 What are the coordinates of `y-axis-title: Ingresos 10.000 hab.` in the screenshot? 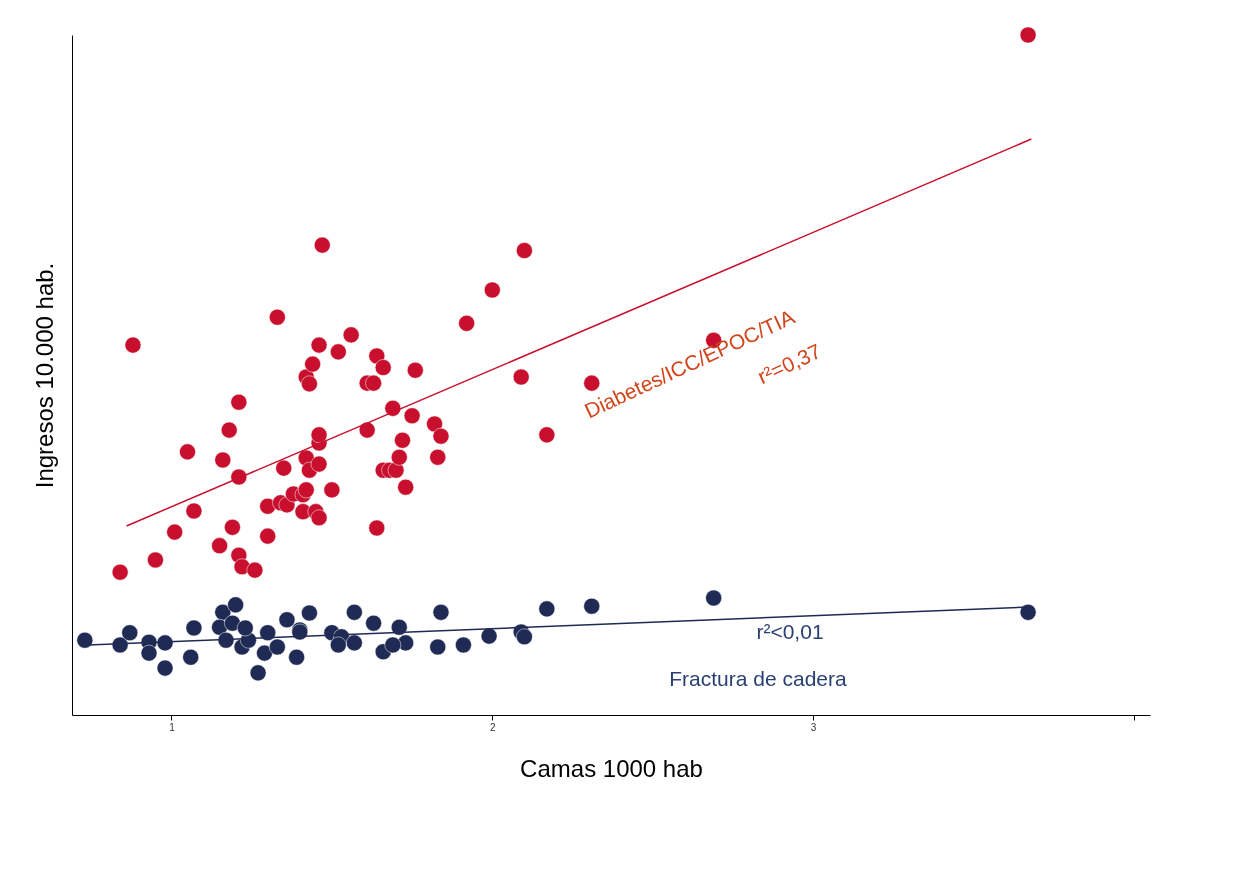 It's located at (44, 375).